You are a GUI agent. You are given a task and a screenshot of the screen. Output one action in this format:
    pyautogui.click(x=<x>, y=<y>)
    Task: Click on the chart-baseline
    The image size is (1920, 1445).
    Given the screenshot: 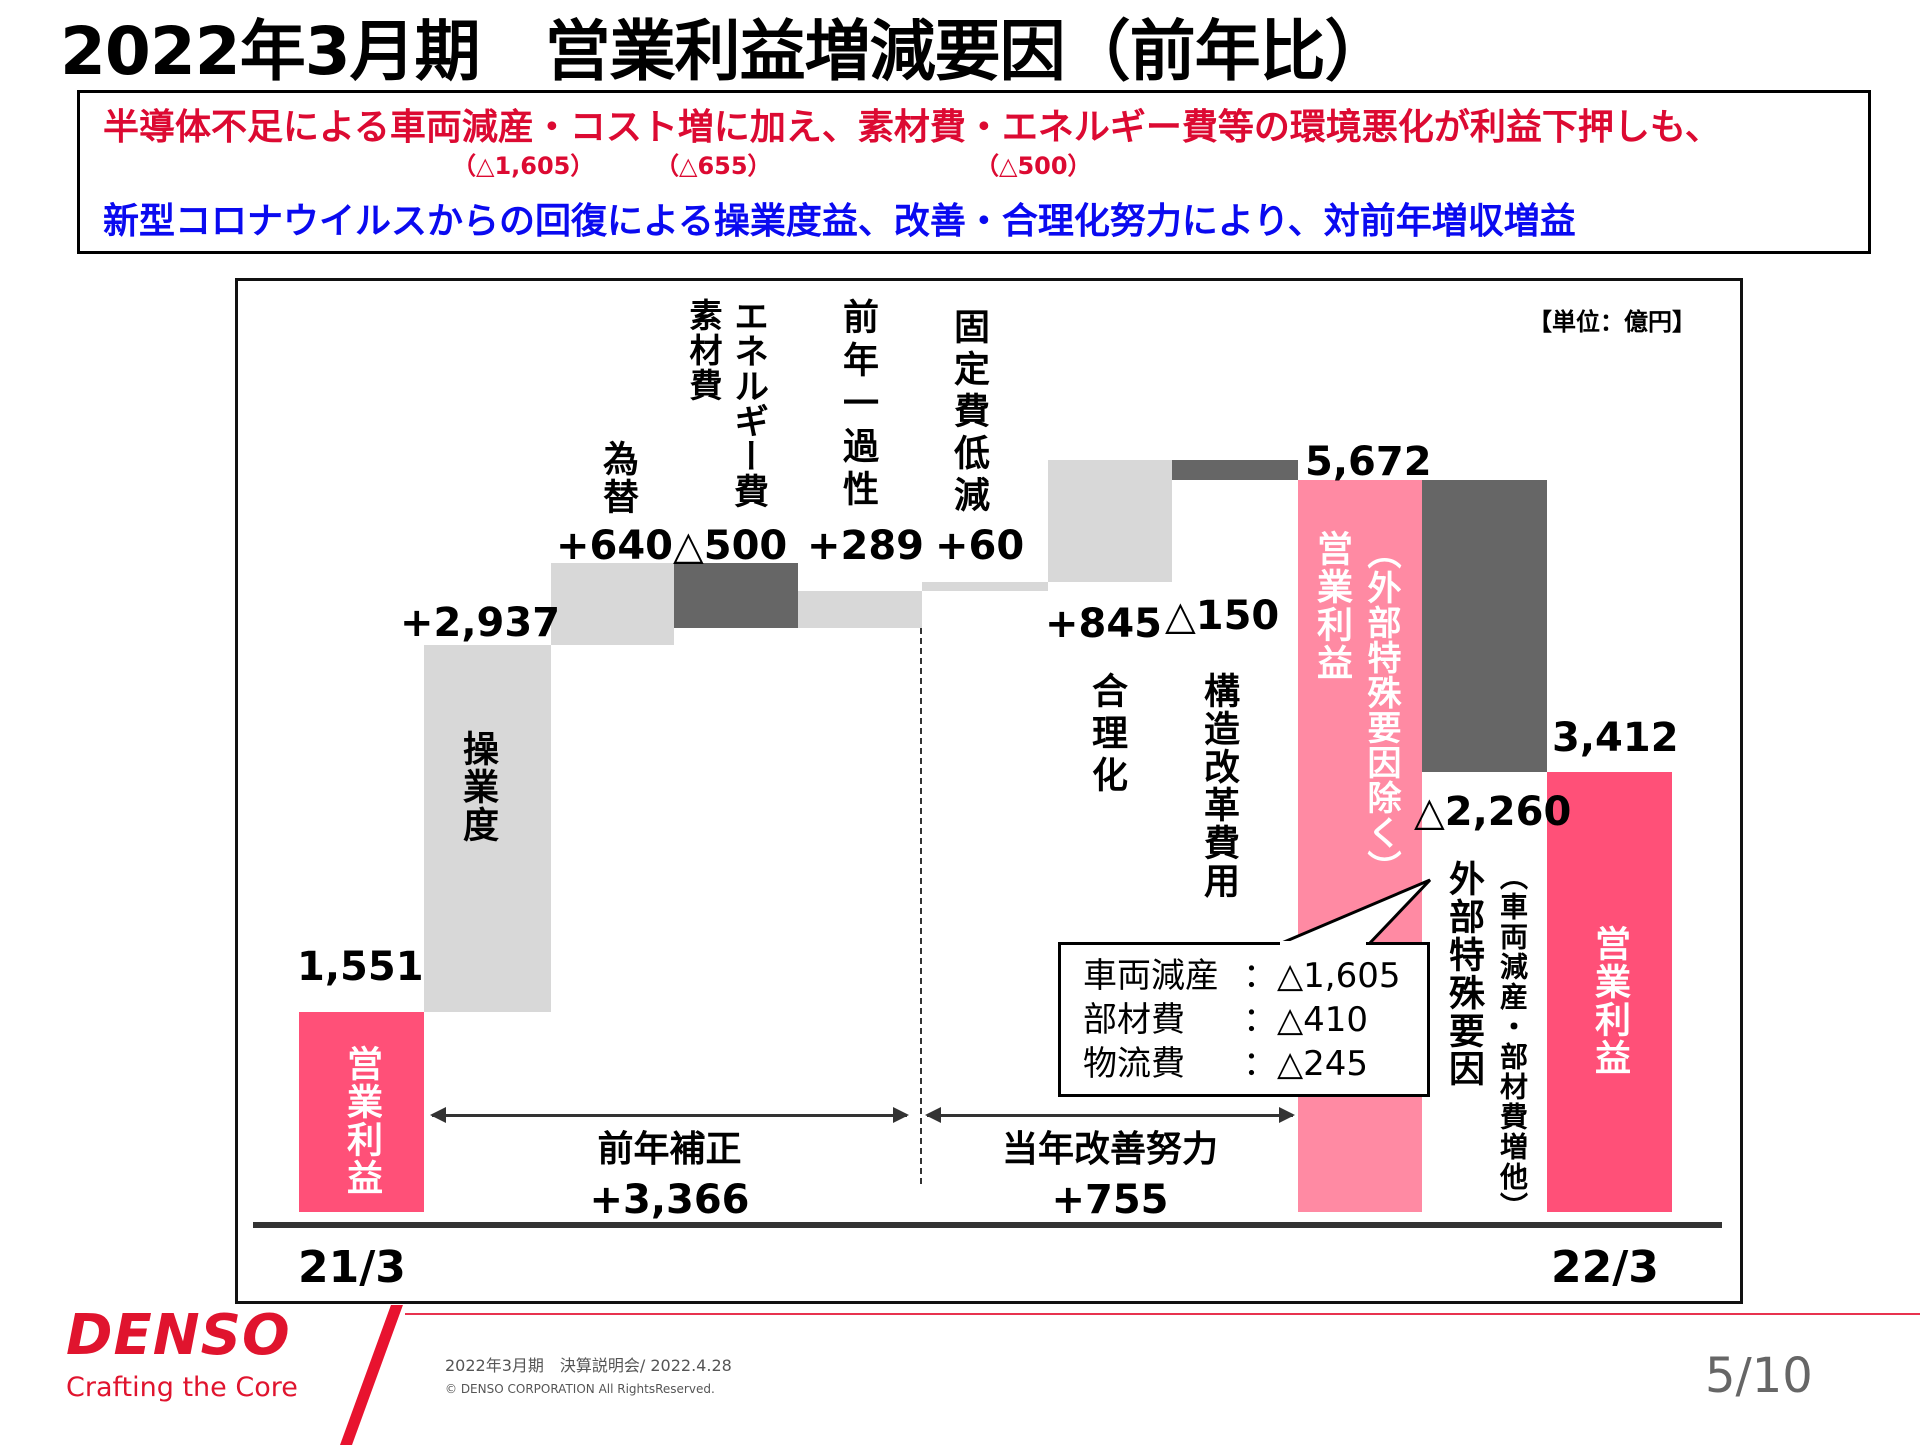 What is the action you would take?
    pyautogui.click(x=987, y=1225)
    